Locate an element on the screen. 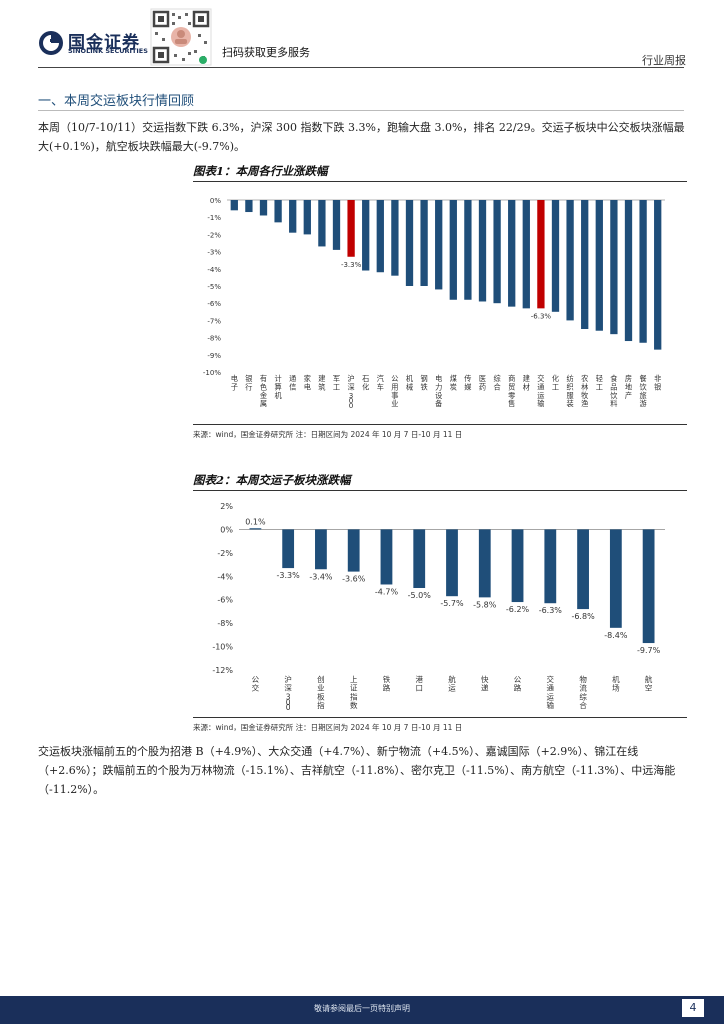 This screenshot has height=1024, width=724. fig2-category-label: 交通运输 is located at coordinates (551, 692).